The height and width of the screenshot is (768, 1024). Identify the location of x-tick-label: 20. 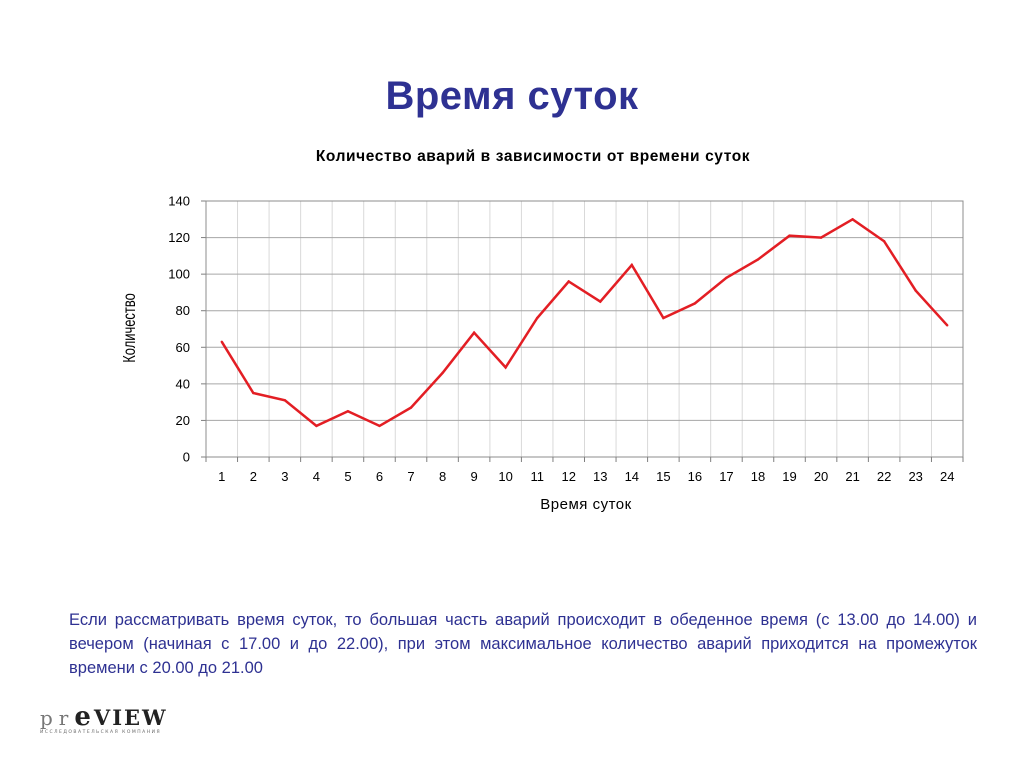
(821, 476).